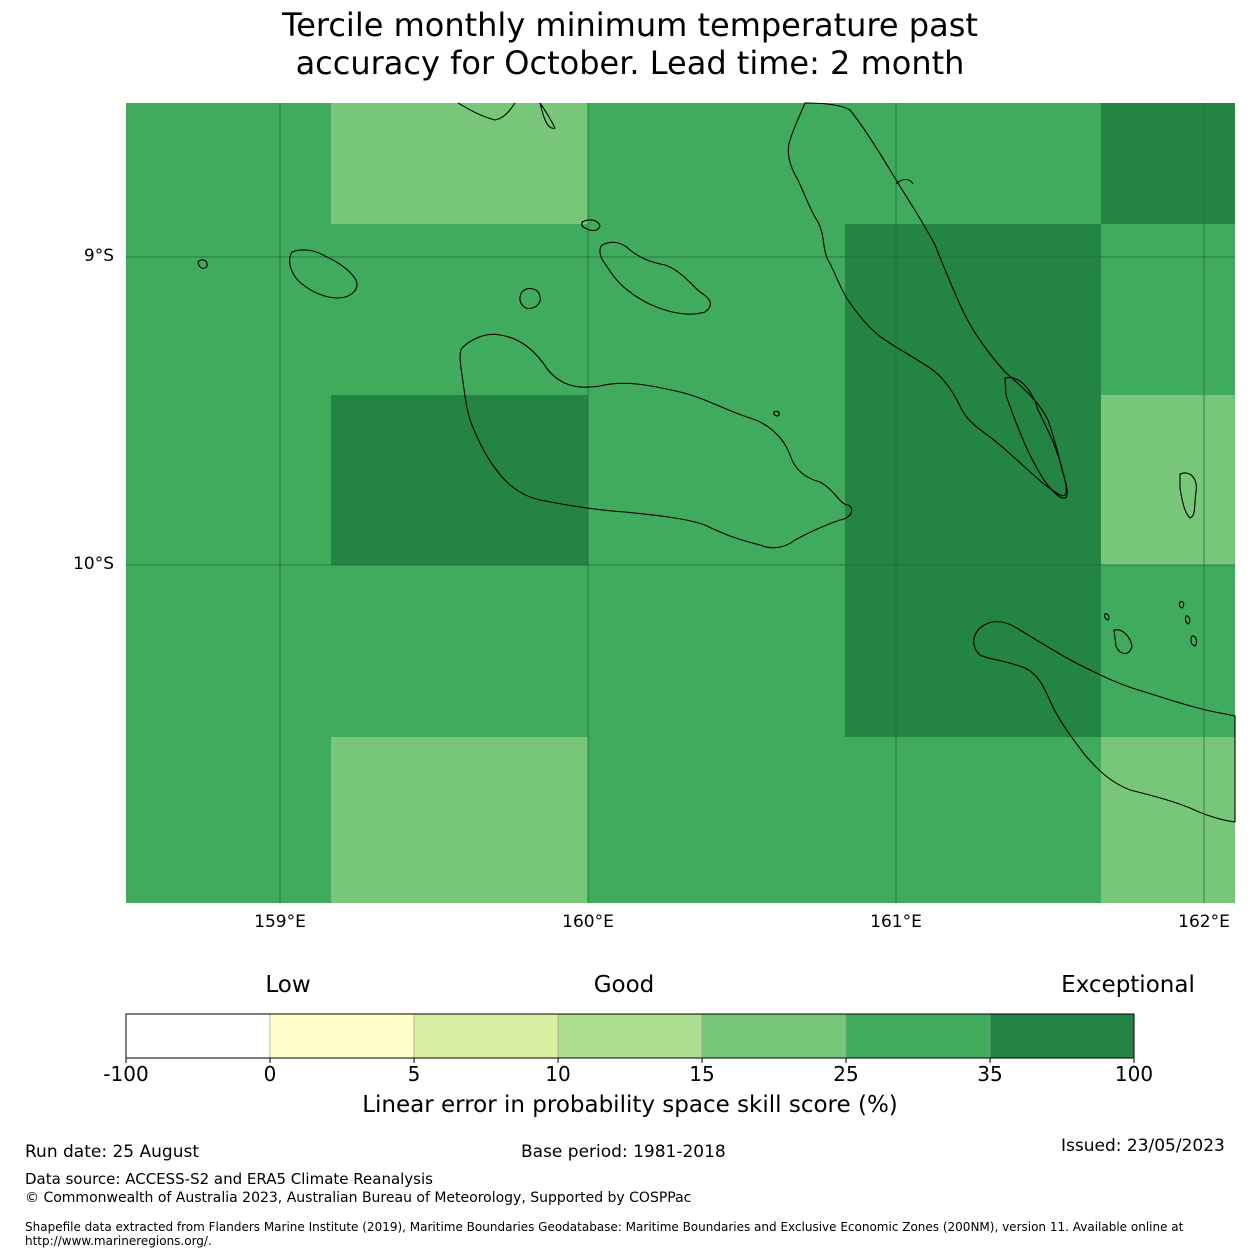 The height and width of the screenshot is (1260, 1260). Describe the element at coordinates (126, 1074) in the screenshot. I see `colorbar-tick-label: -100` at that location.